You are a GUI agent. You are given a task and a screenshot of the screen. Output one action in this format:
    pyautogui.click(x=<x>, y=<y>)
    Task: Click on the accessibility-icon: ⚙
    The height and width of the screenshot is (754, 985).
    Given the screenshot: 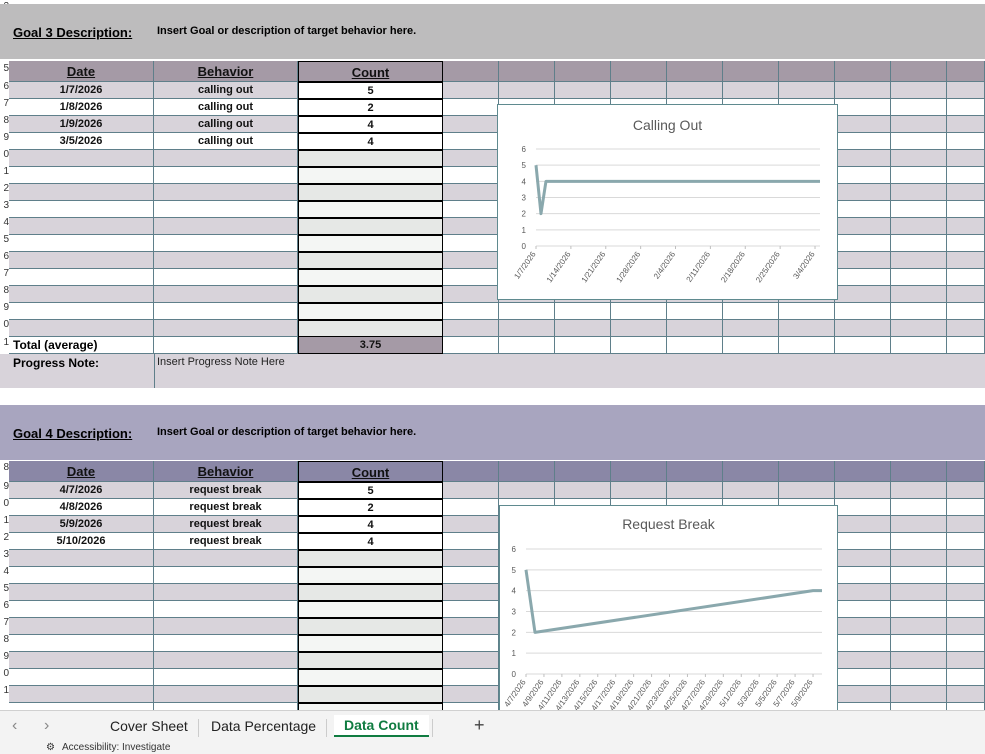 What is the action you would take?
    pyautogui.click(x=50, y=747)
    